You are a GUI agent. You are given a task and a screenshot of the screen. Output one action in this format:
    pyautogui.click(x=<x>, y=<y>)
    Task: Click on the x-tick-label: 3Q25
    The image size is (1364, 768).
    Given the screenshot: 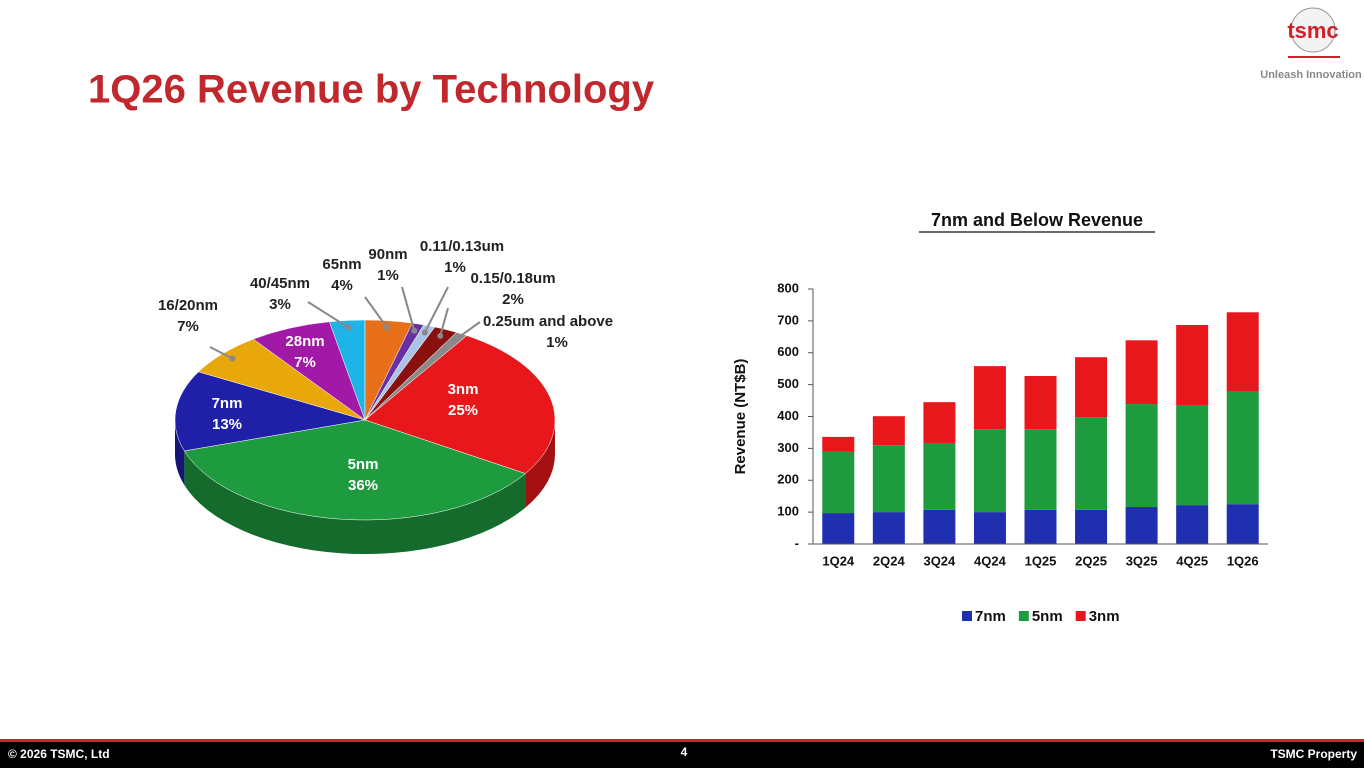 What is the action you would take?
    pyautogui.click(x=1142, y=560)
    